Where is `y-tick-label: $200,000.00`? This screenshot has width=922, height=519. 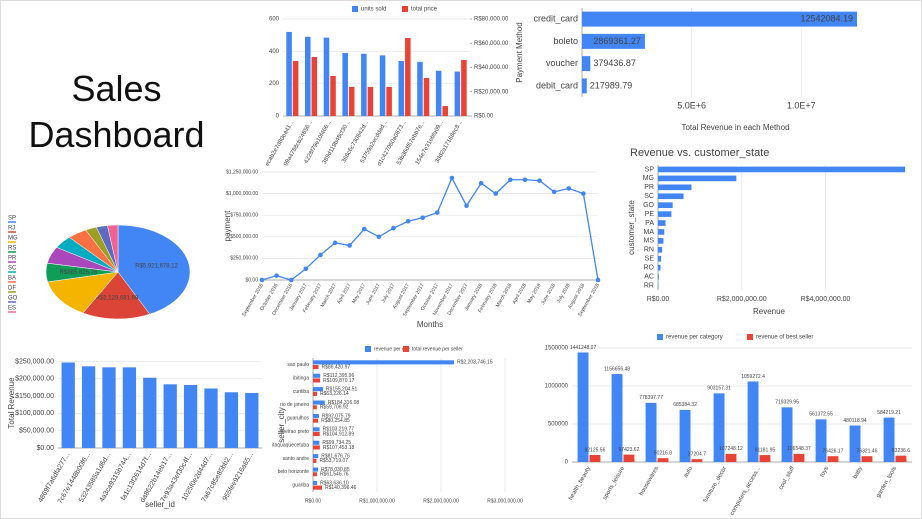 y-tick-label: $200,000.00 is located at coordinates (34, 379).